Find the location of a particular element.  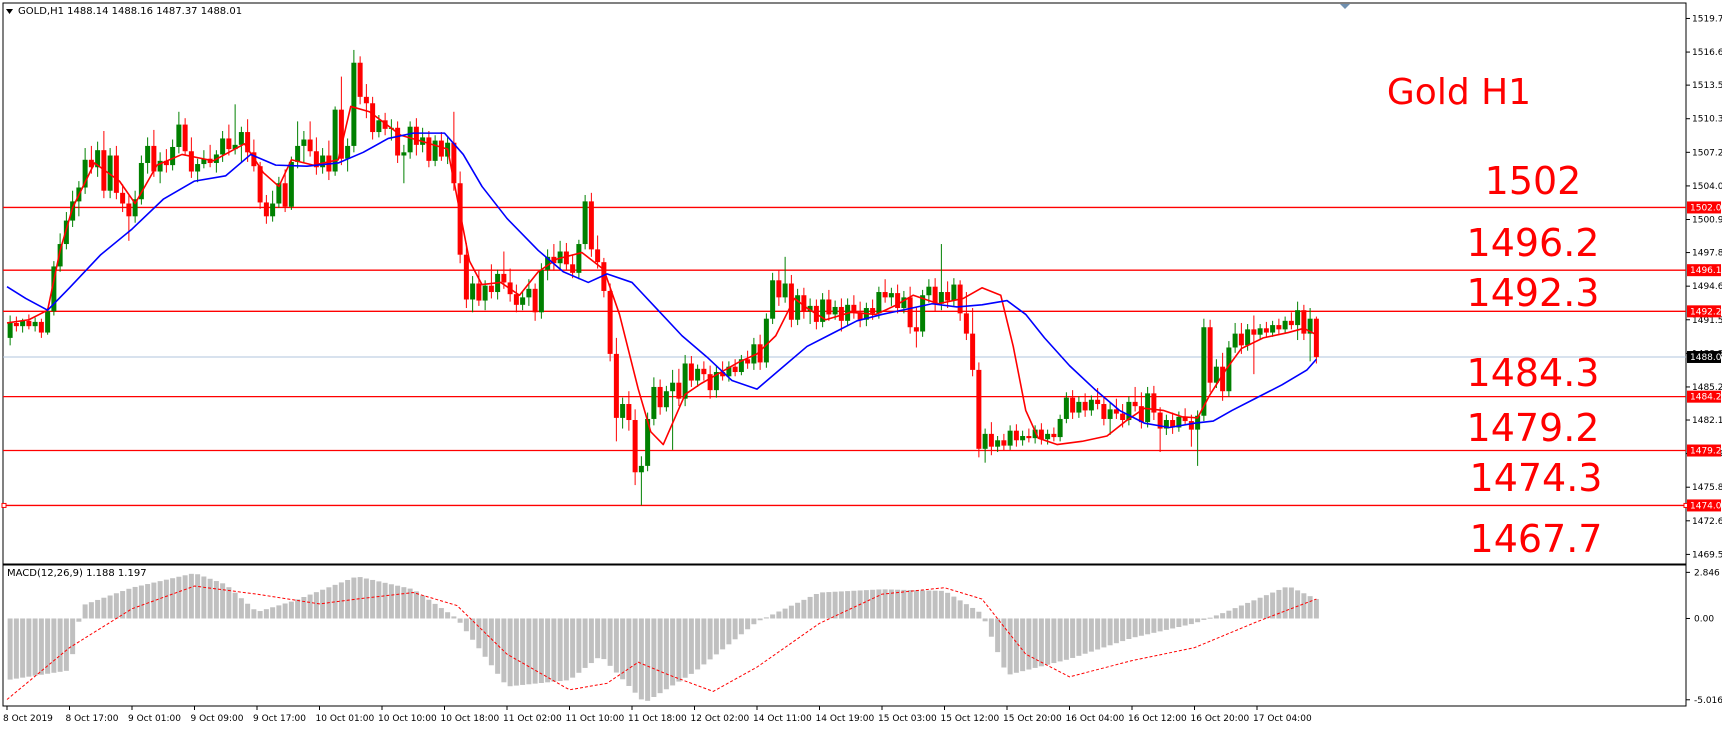

y-tick-label: 1516.60 is located at coordinates (1707, 53).